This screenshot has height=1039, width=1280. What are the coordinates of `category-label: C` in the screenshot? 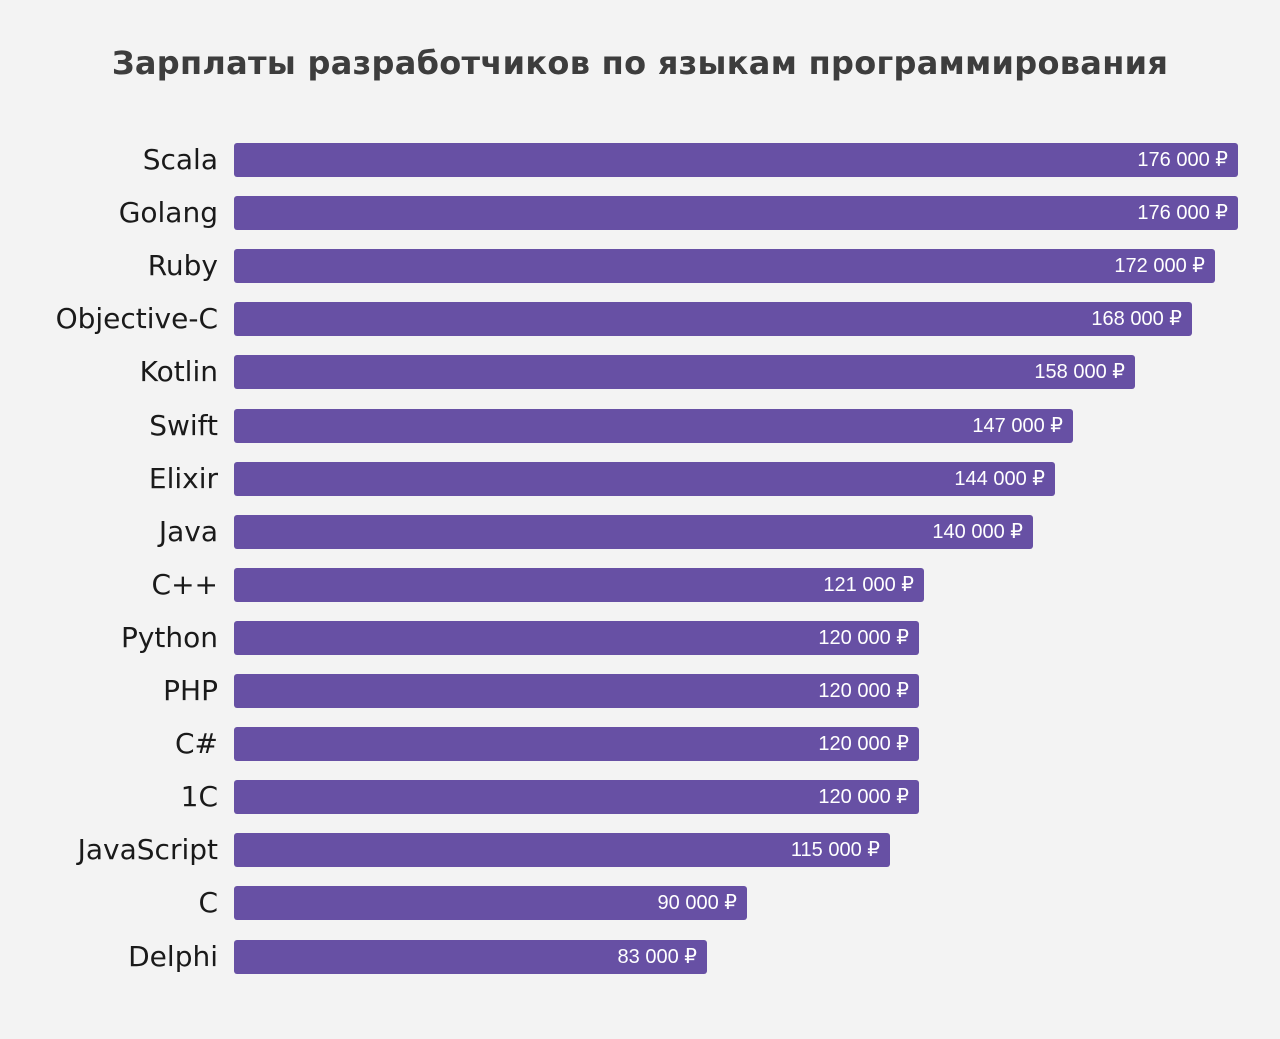 It's located at (208, 902).